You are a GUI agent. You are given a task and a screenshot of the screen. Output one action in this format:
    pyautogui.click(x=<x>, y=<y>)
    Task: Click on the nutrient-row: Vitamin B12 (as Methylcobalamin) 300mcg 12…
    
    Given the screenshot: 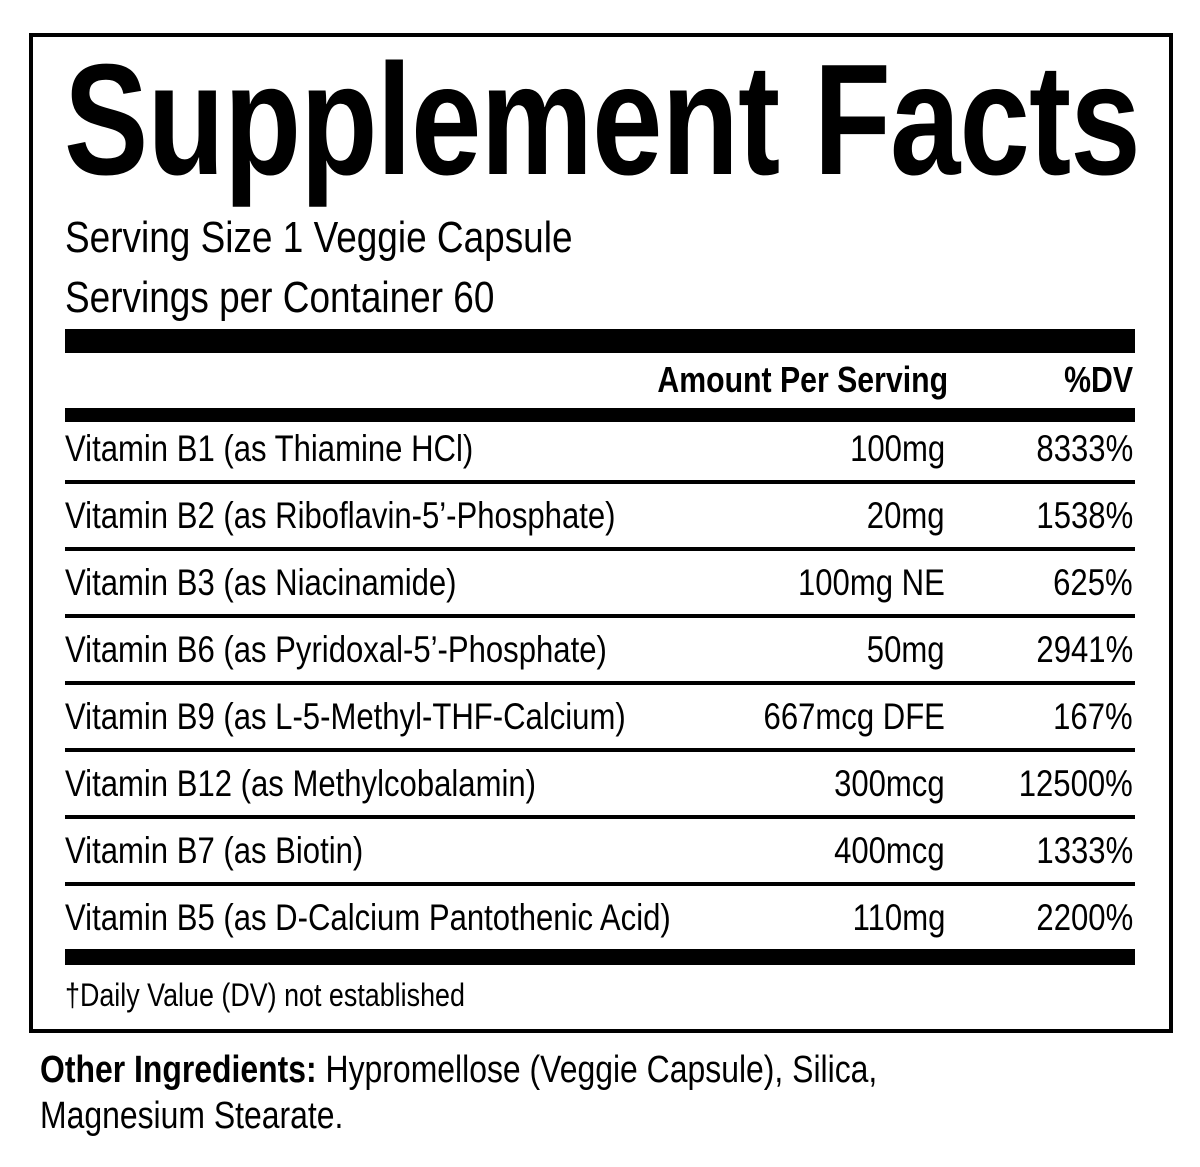 What is the action you would take?
    pyautogui.click(x=600, y=785)
    